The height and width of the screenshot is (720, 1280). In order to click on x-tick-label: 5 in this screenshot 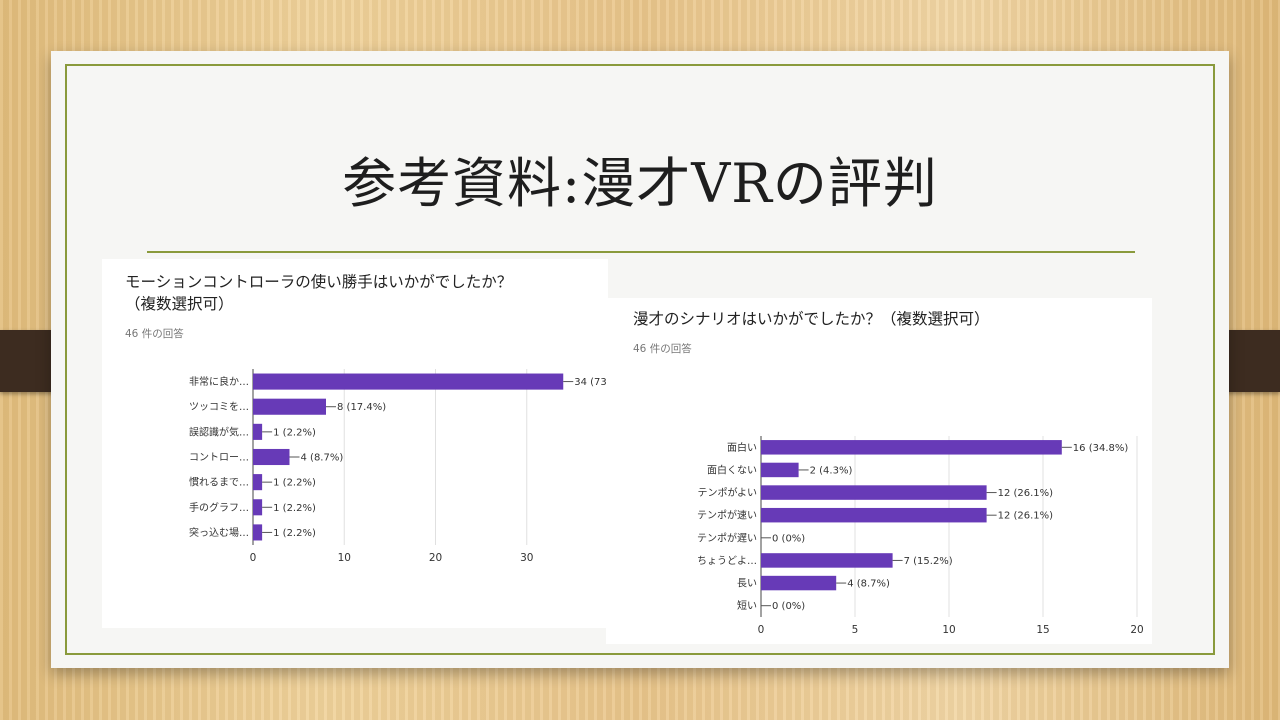, I will do `click(855, 630)`.